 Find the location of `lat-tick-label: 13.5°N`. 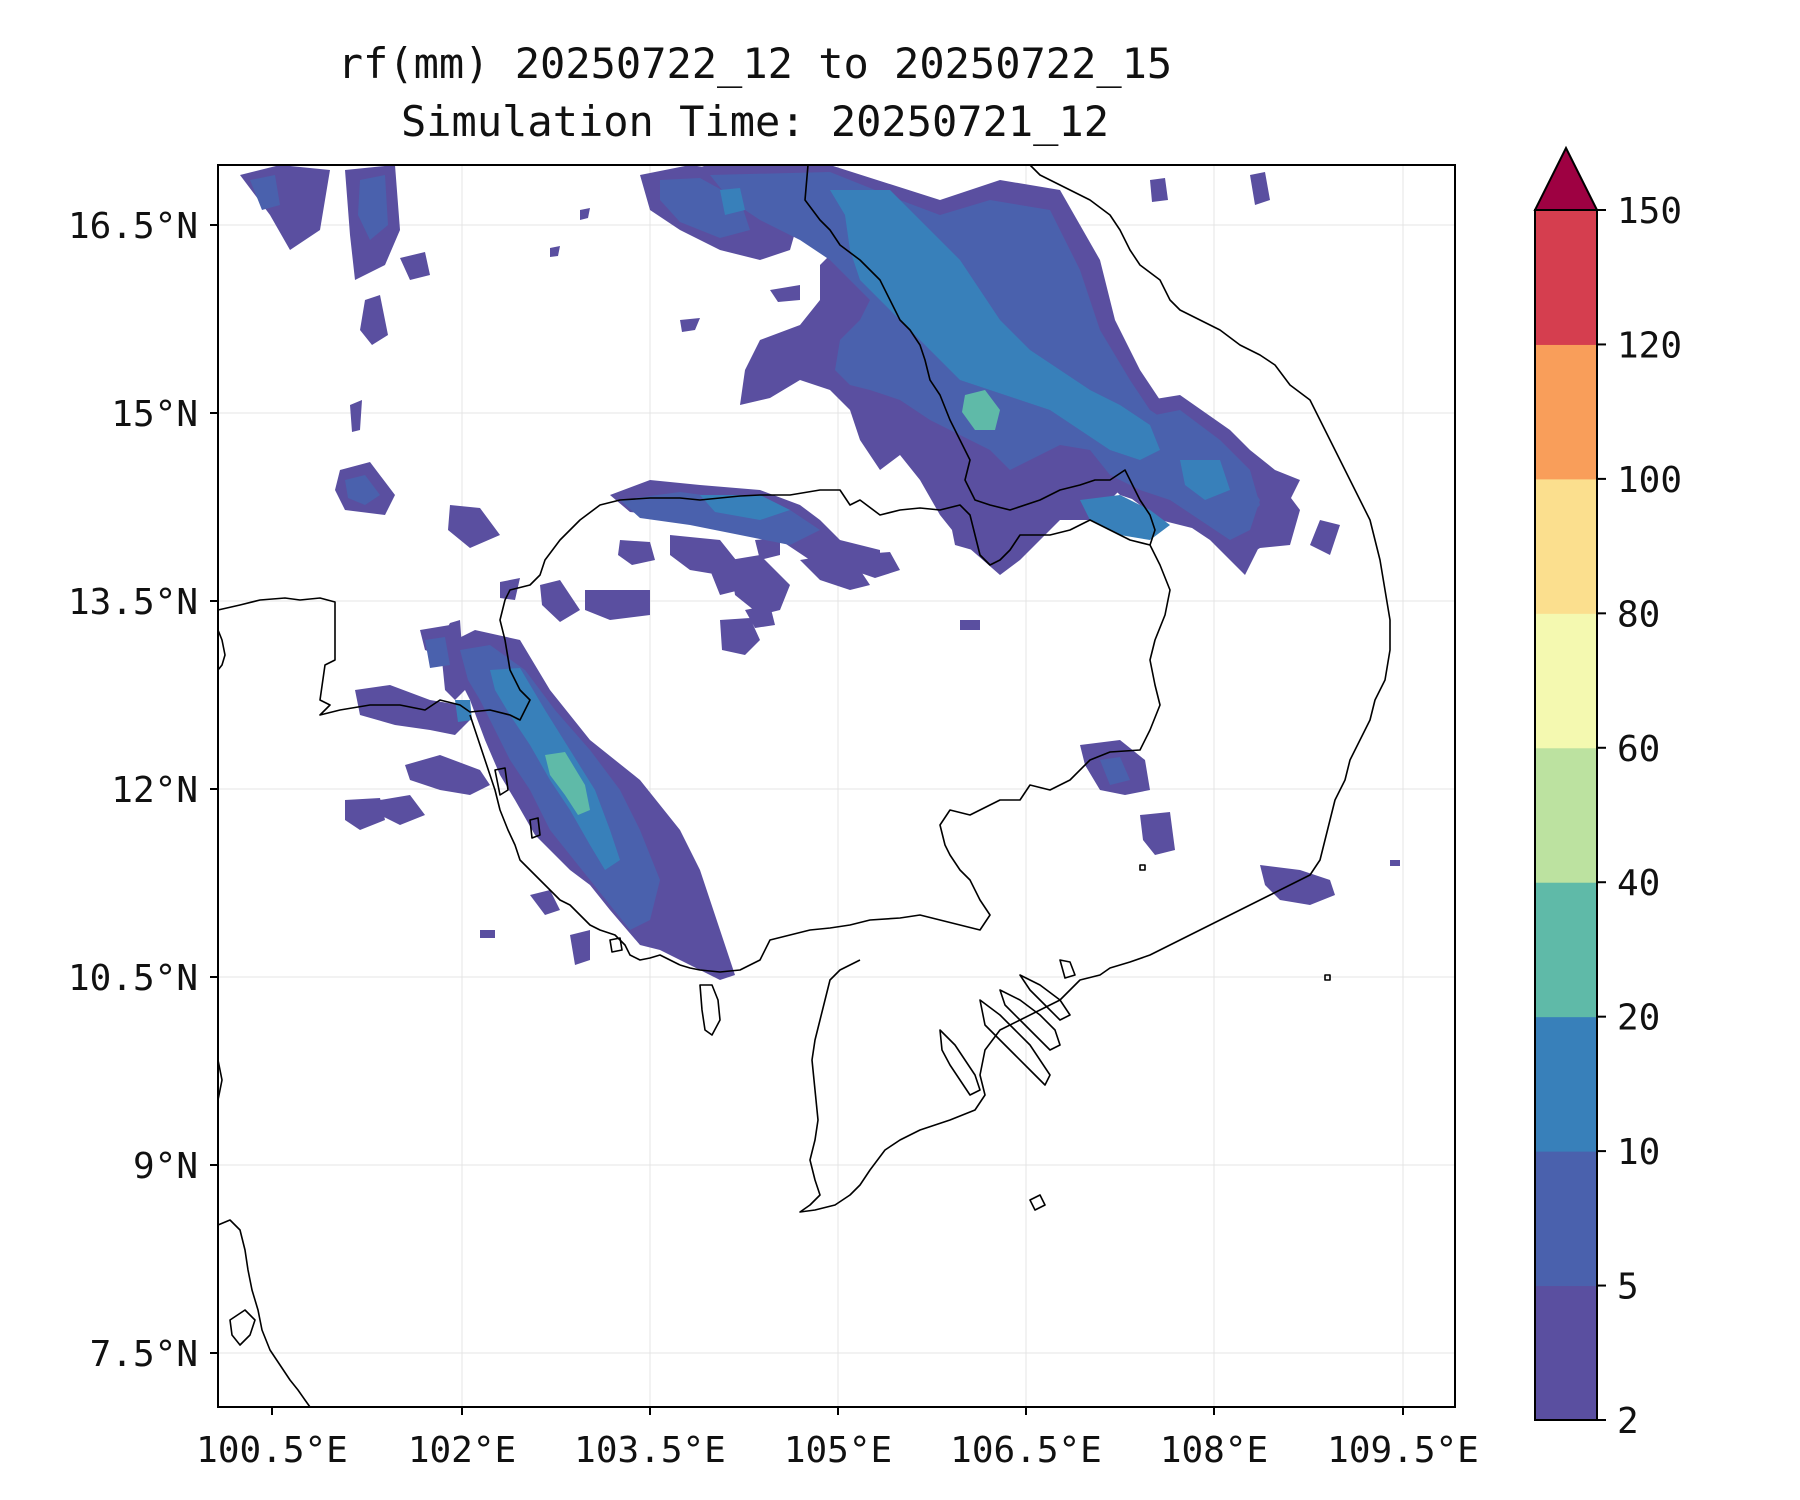

lat-tick-label: 13.5°N is located at coordinates (133, 602).